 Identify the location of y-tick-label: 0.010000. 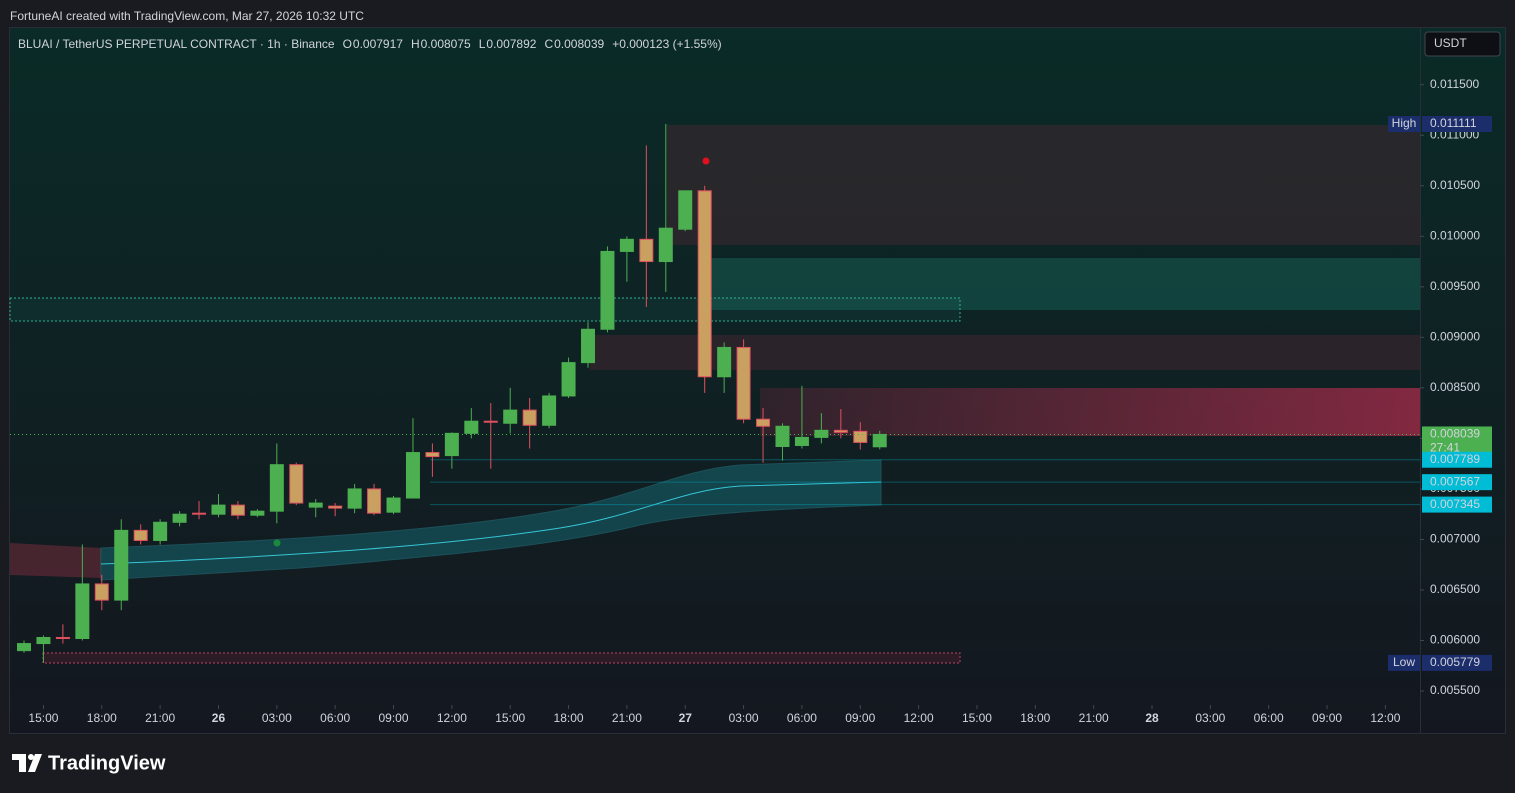
(1455, 235).